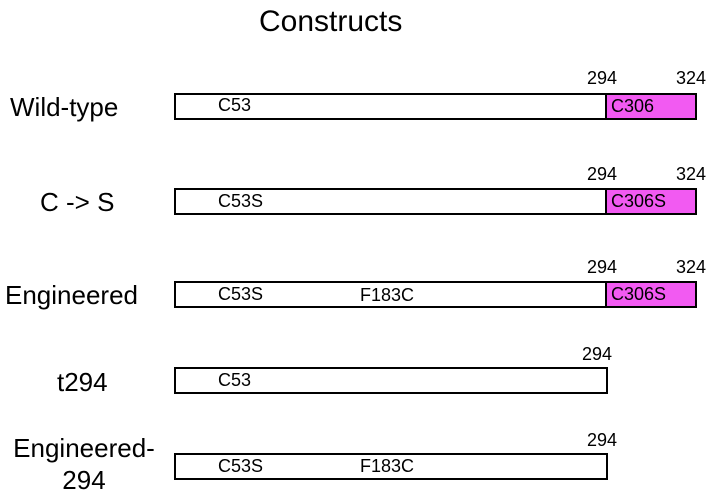 This screenshot has height=503, width=719. What do you see at coordinates (391, 380) in the screenshot?
I see `construct-bar-t294` at bounding box center [391, 380].